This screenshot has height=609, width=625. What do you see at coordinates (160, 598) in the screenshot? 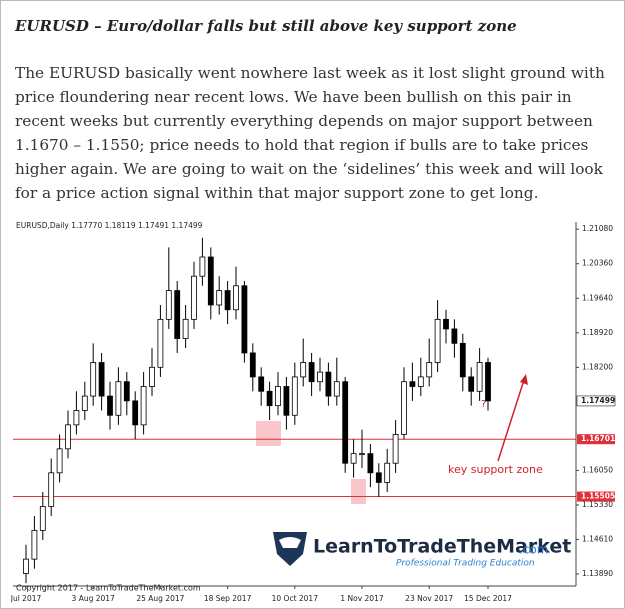
I see `x-tick-label: 25 Aug 2017` at bounding box center [160, 598].